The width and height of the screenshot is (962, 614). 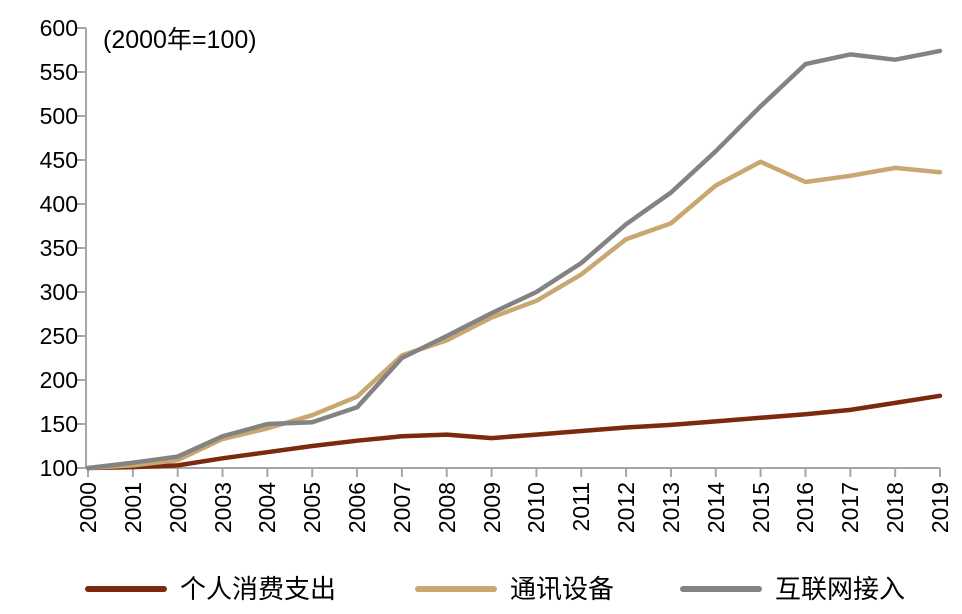 What do you see at coordinates (670, 508) in the screenshot?
I see `x-tick-label: 2013` at bounding box center [670, 508].